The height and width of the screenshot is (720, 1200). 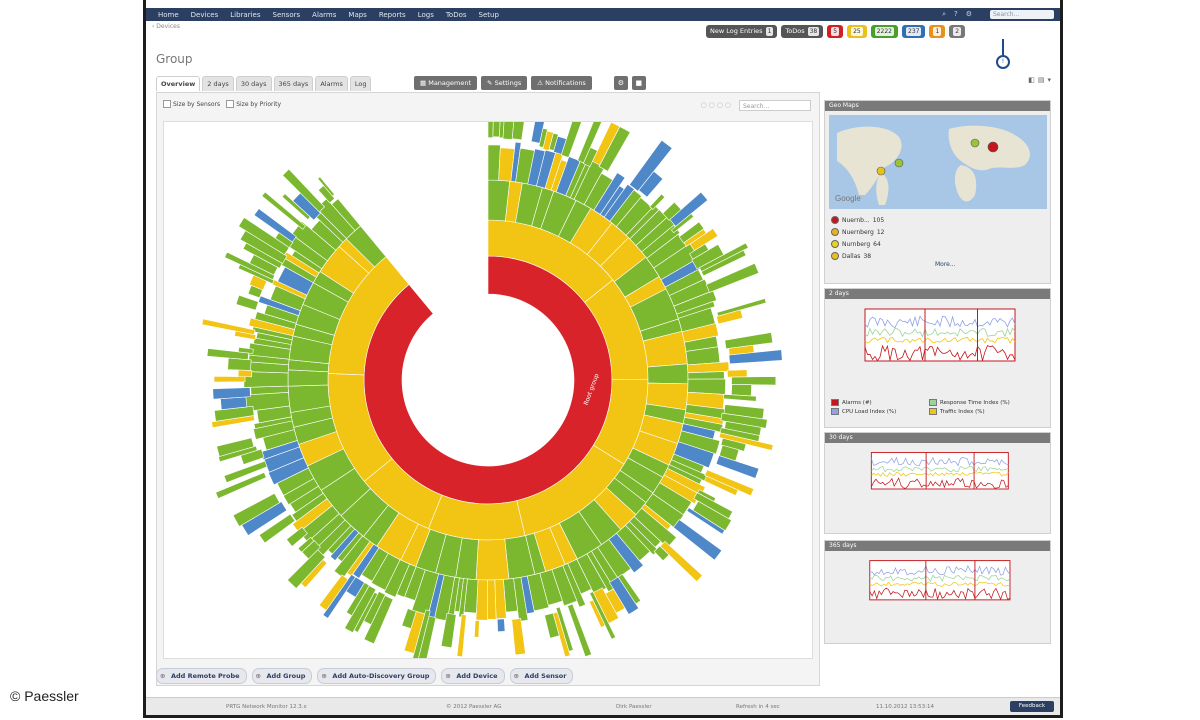 What do you see at coordinates (360, 83) in the screenshot?
I see `tab-log: Log` at bounding box center [360, 83].